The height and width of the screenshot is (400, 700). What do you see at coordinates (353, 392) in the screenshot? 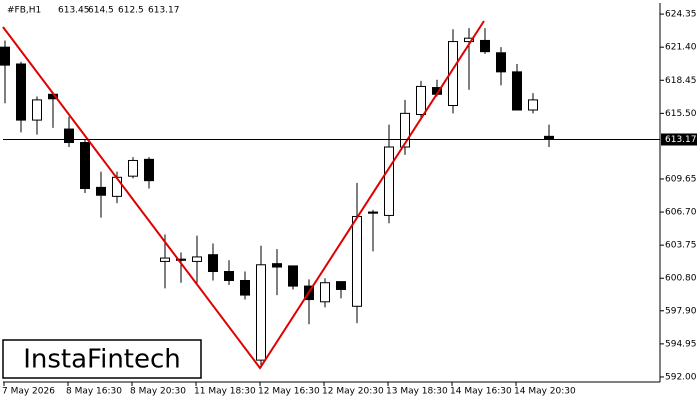
I see `x-tick-label: 12 May 20:30` at bounding box center [353, 392].